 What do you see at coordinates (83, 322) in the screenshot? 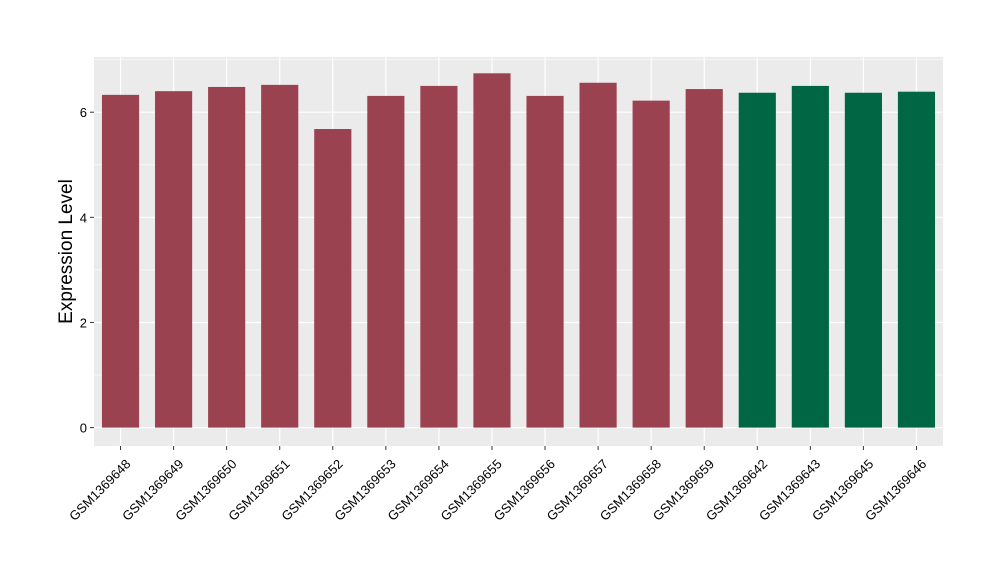
I see `y-tick-label: 2` at bounding box center [83, 322].